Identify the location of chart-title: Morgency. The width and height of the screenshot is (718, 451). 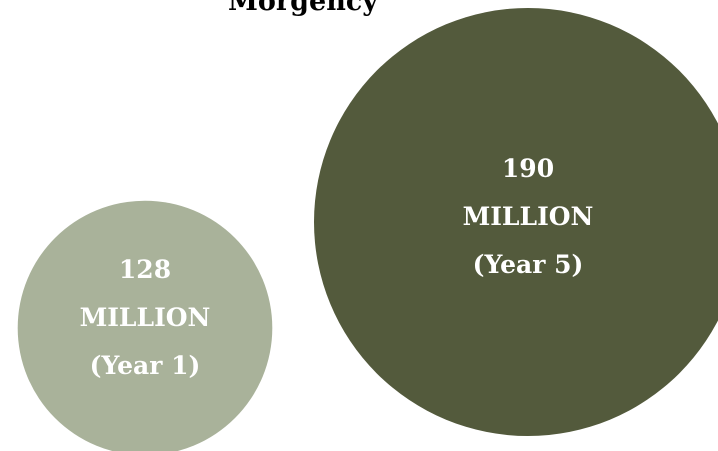
(303, 8).